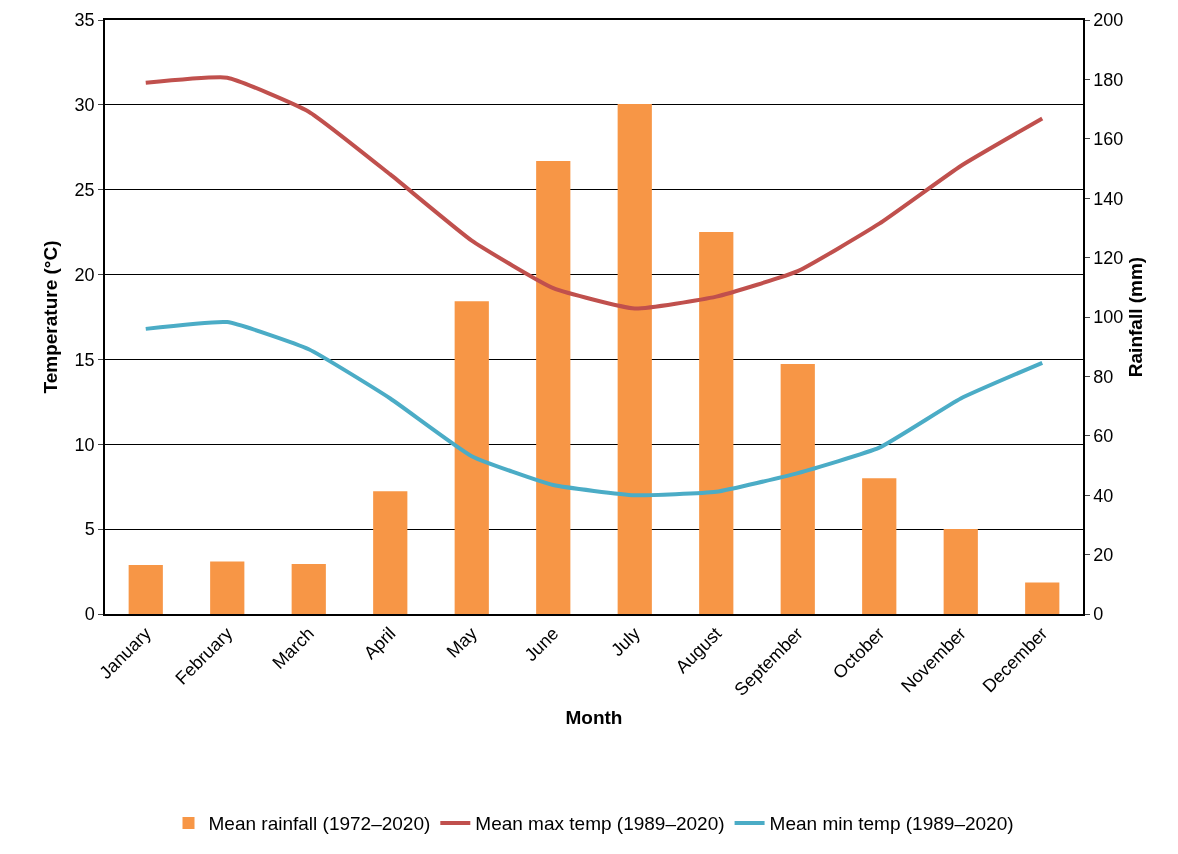 This screenshot has width=1178, height=854. What do you see at coordinates (1108, 139) in the screenshot?
I see `y2-tick-label: 160` at bounding box center [1108, 139].